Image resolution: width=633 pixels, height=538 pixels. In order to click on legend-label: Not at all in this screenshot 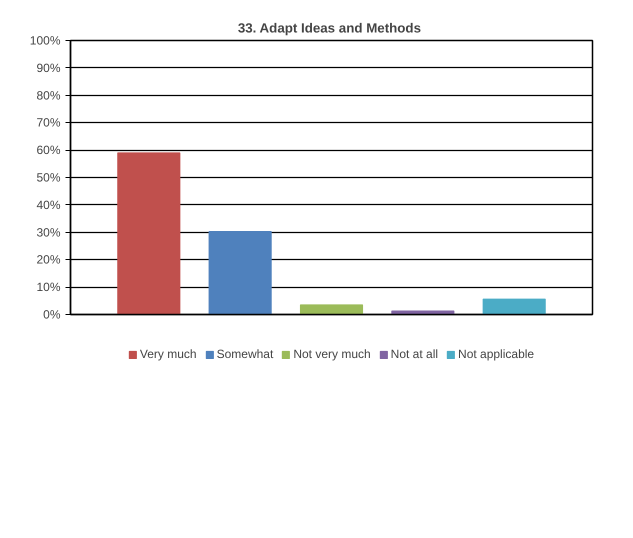, I will do `click(414, 354)`.